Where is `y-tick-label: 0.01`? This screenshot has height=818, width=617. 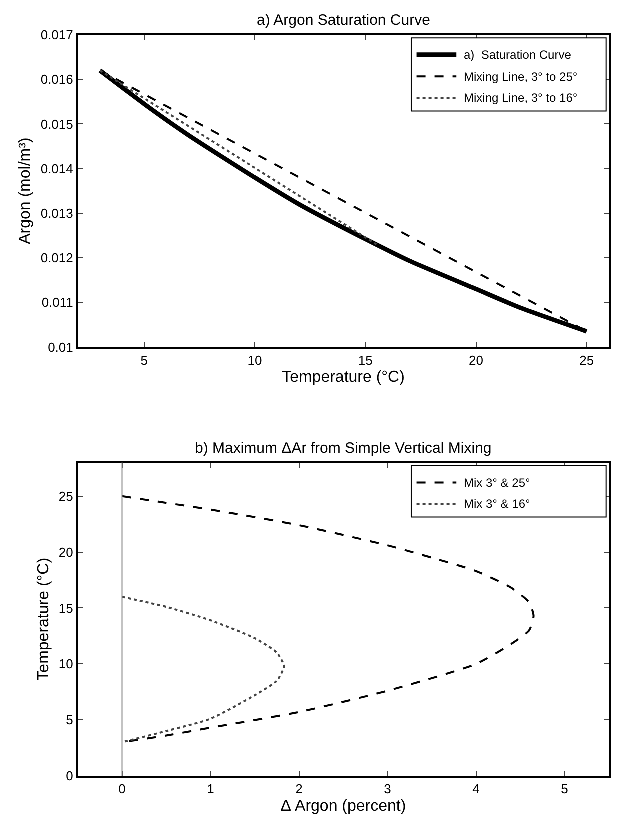 y-tick-label: 0.01 is located at coordinates (61, 347).